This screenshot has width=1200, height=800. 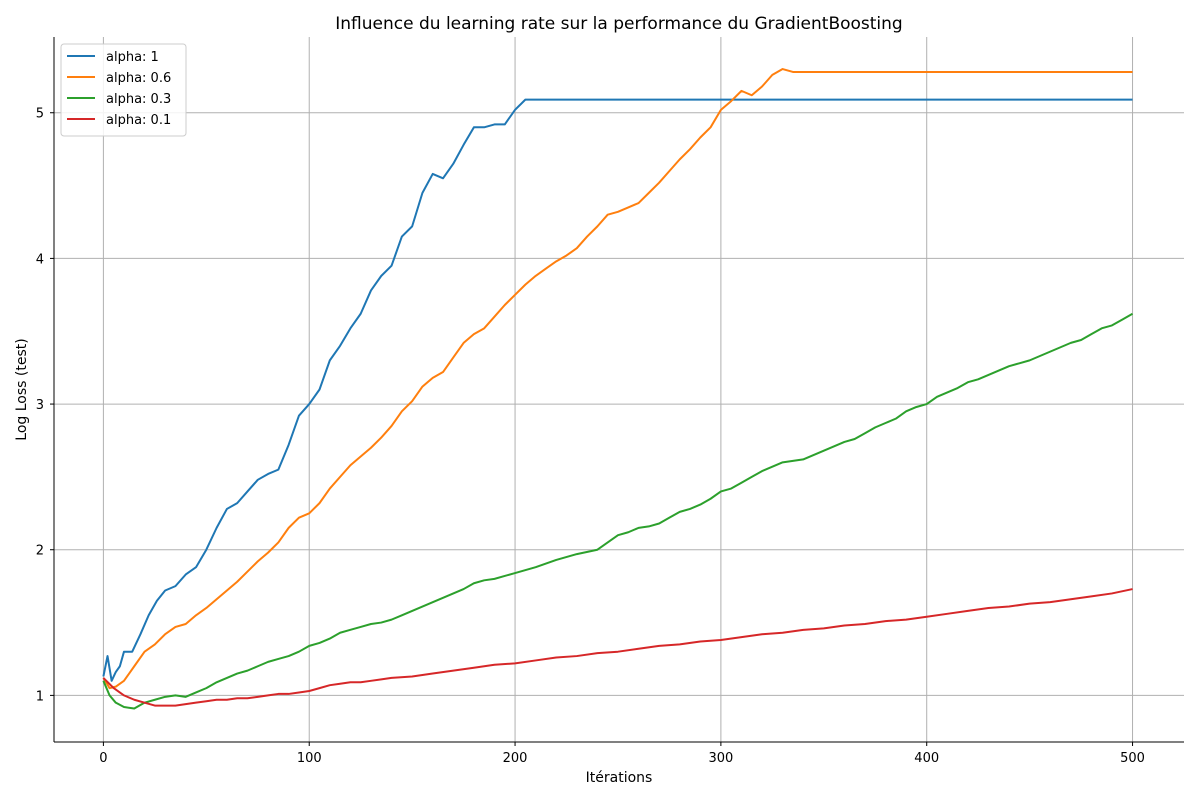 I want to click on y-tick-label: 2, so click(x=40, y=551).